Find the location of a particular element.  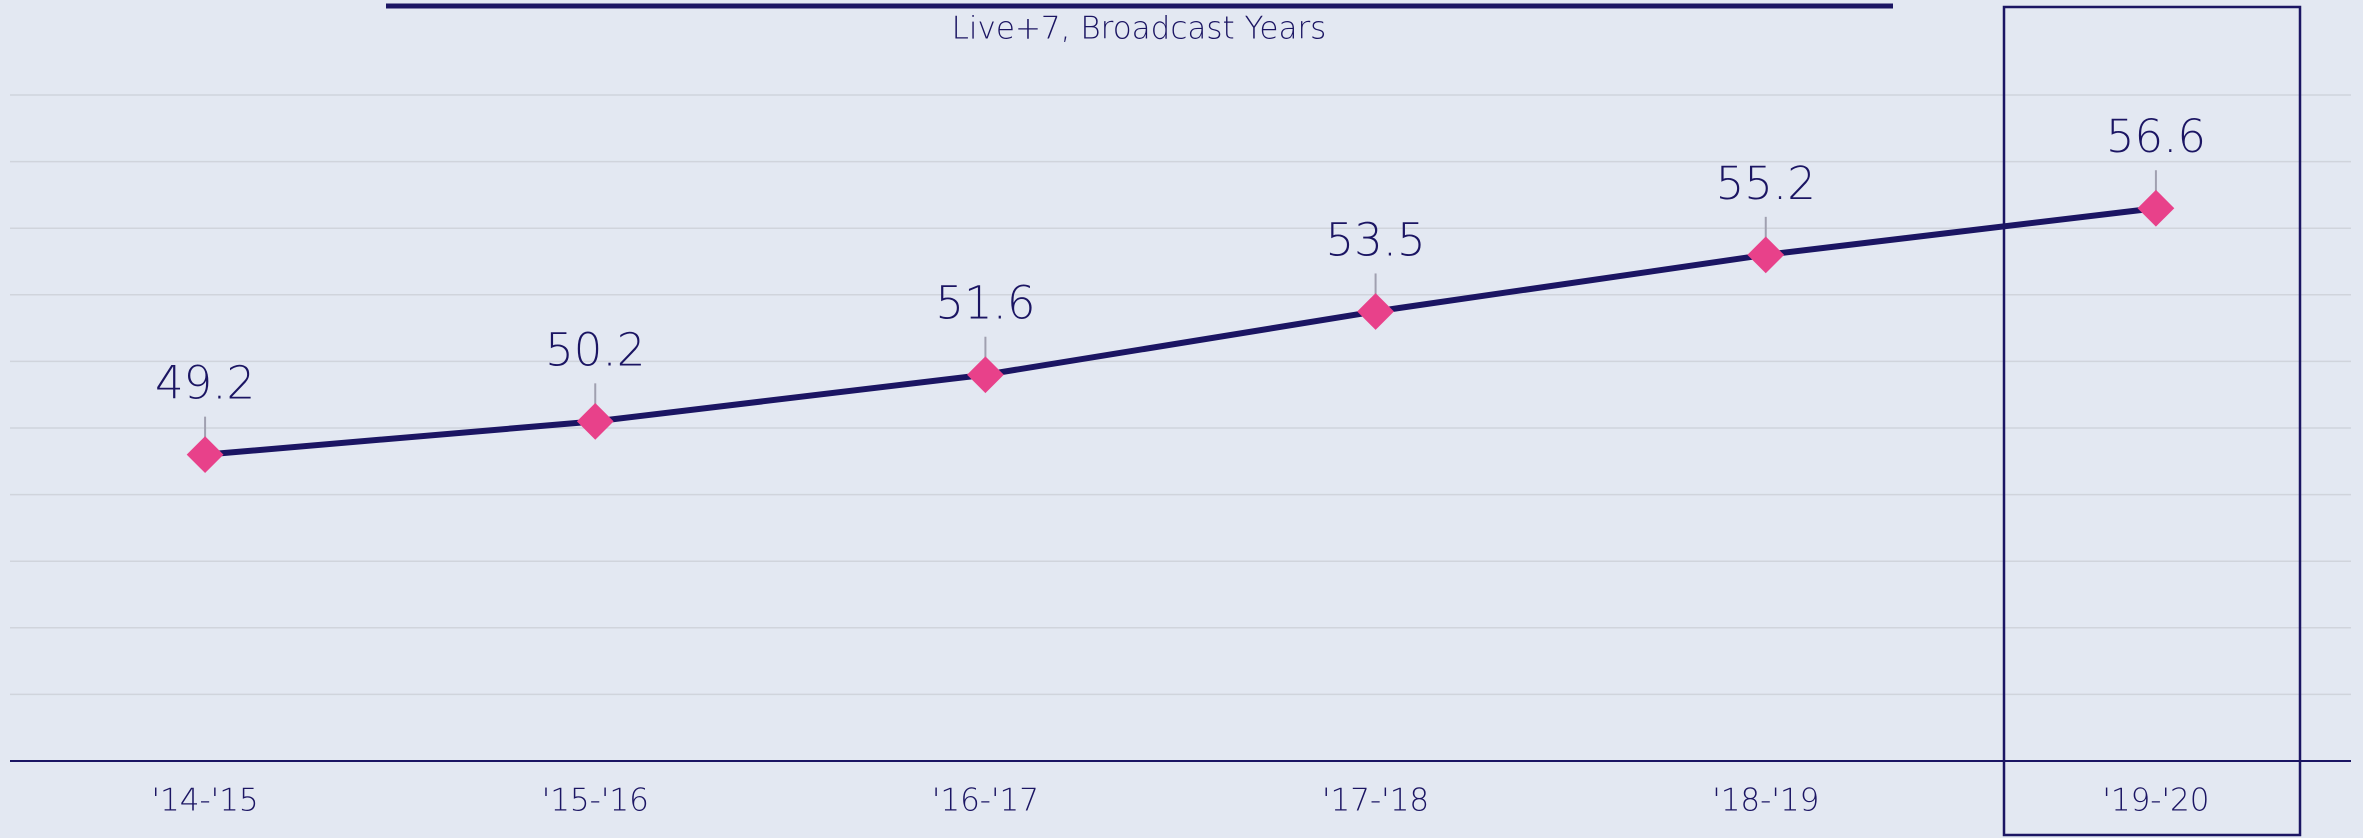

data-label: 51.6 is located at coordinates (985, 303).